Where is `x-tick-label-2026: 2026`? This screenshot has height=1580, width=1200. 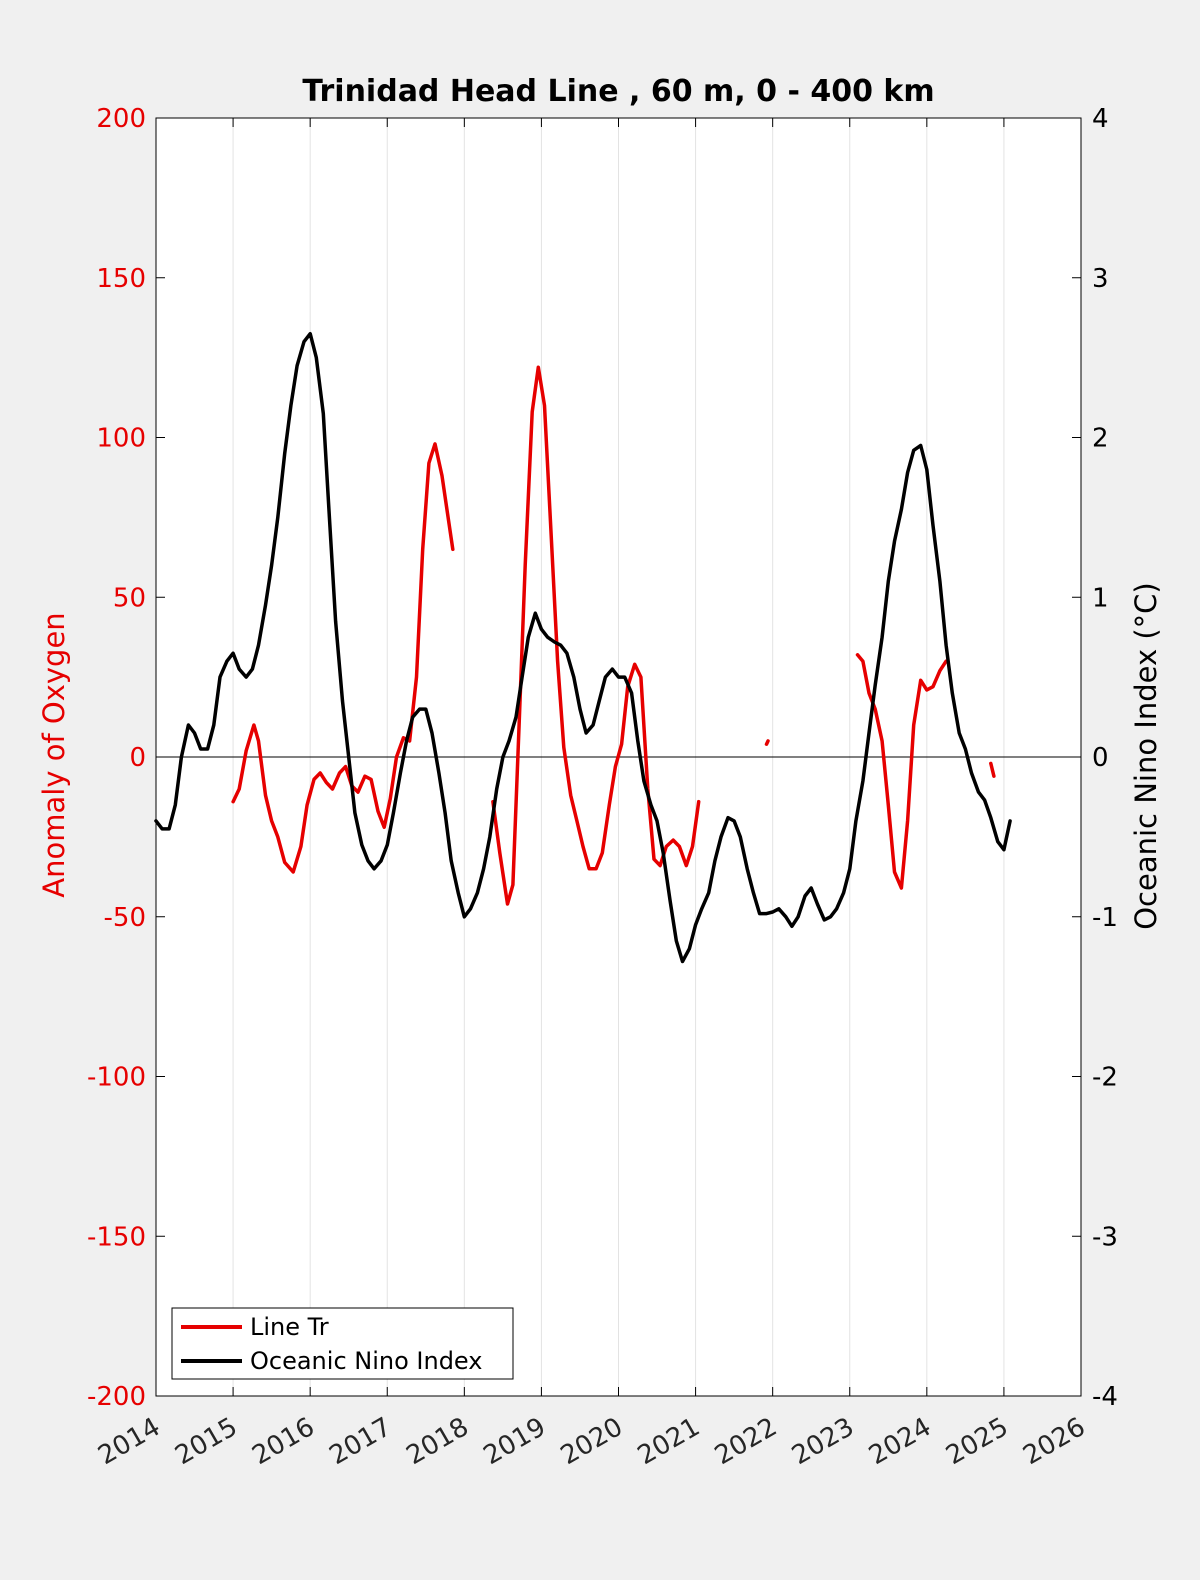 x-tick-label-2026: 2026 is located at coordinates (1054, 1441).